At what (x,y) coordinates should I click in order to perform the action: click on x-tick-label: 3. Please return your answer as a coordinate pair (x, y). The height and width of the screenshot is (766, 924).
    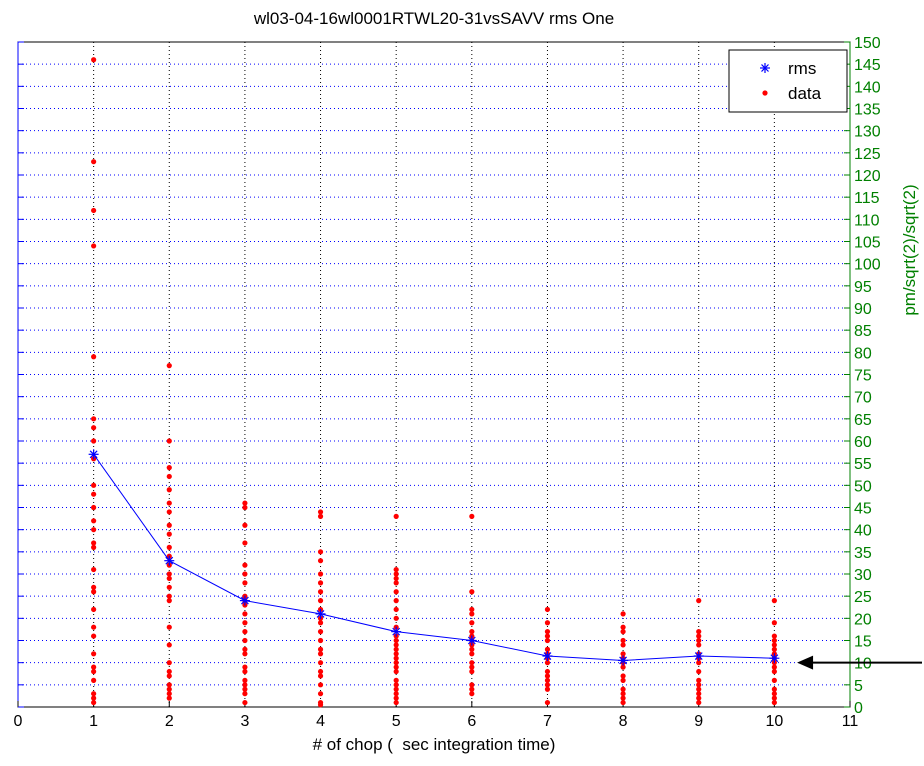
    Looking at the image, I should click on (244, 721).